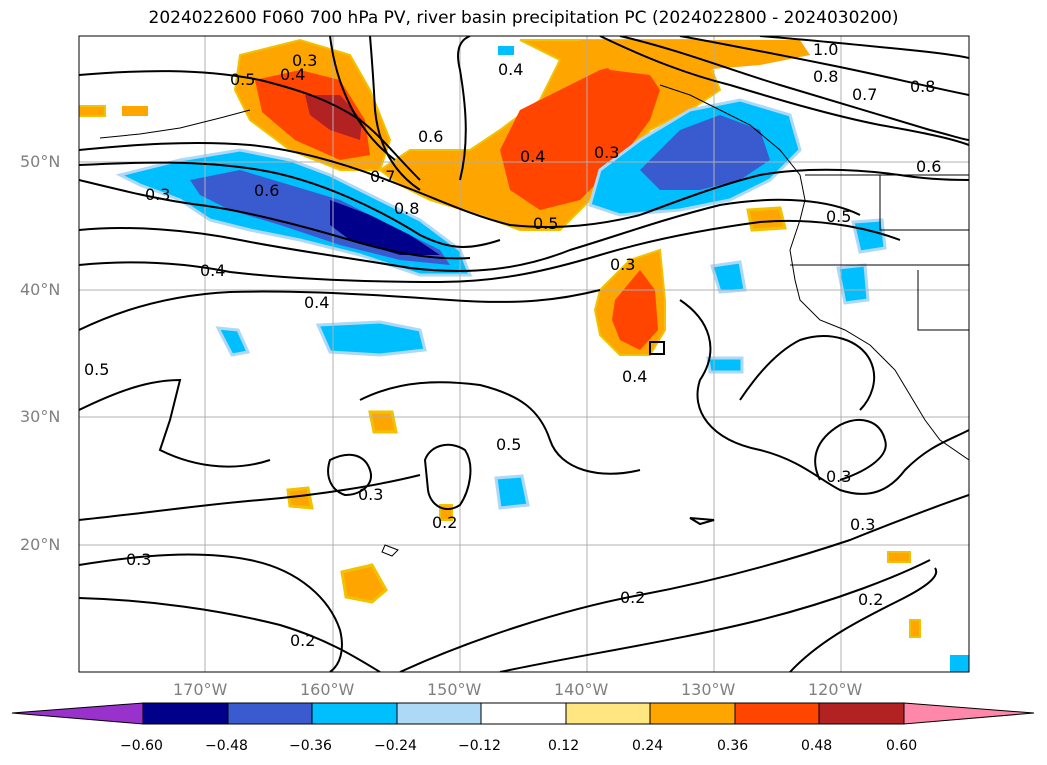 This screenshot has height=765, width=1047. Describe the element at coordinates (40, 161) in the screenshot. I see `lat-label: 50°N` at that location.